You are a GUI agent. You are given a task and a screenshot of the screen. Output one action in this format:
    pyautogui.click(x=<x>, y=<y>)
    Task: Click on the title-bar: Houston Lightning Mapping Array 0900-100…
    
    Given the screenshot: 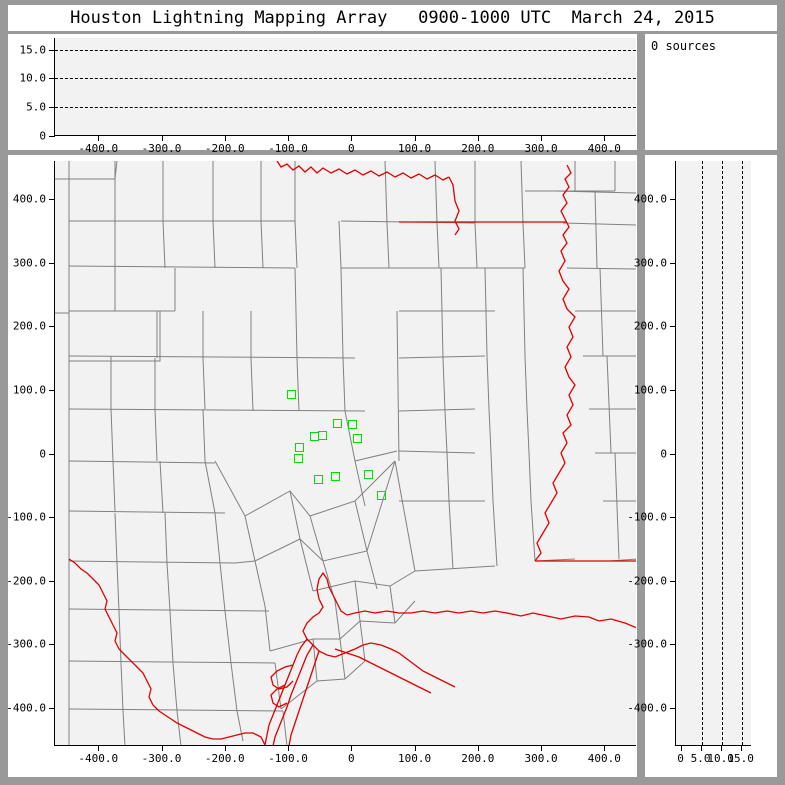 What is the action you would take?
    pyautogui.click(x=392, y=18)
    